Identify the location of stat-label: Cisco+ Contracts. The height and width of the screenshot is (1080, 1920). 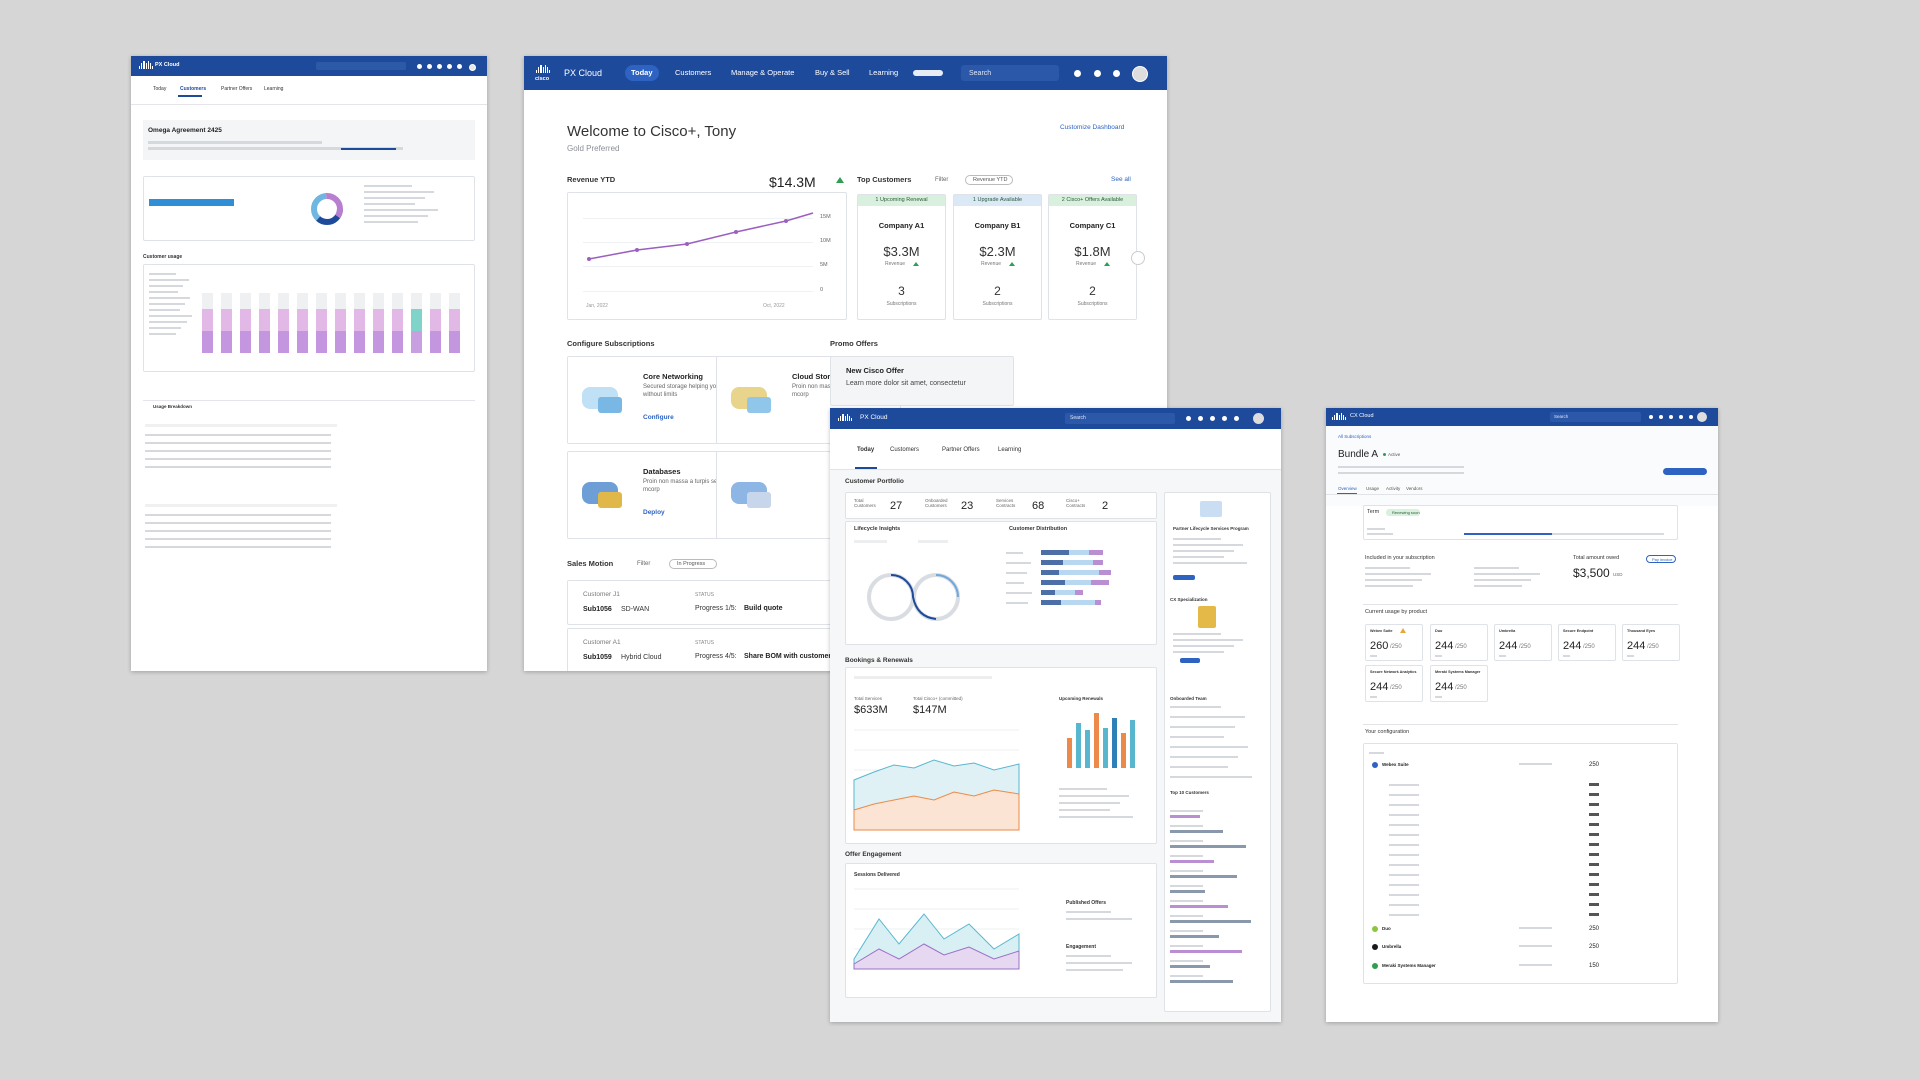
(1076, 502).